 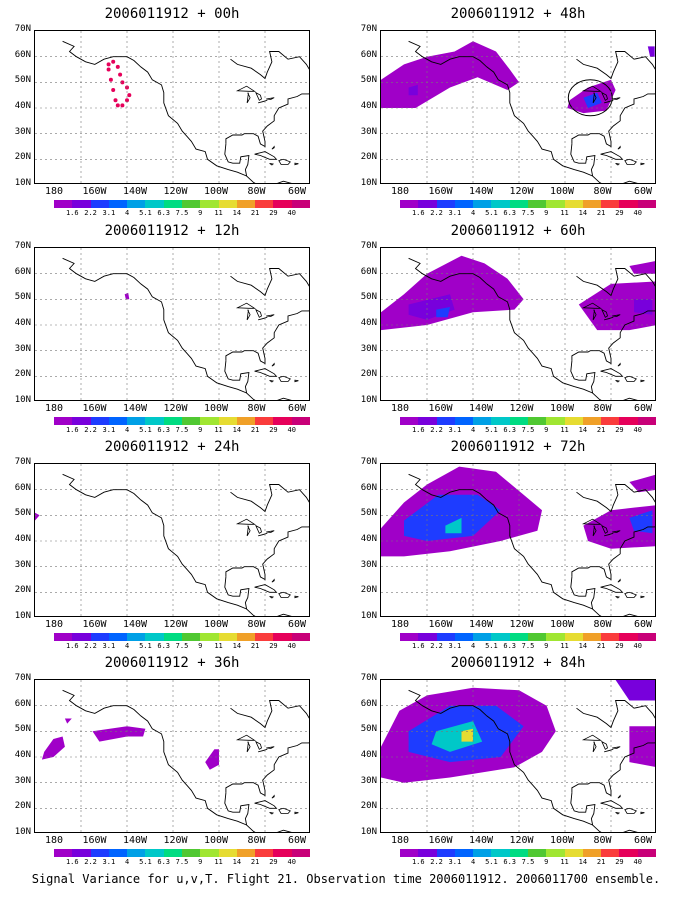 I want to click on longitude-label: 120W, so click(x=521, y=624).